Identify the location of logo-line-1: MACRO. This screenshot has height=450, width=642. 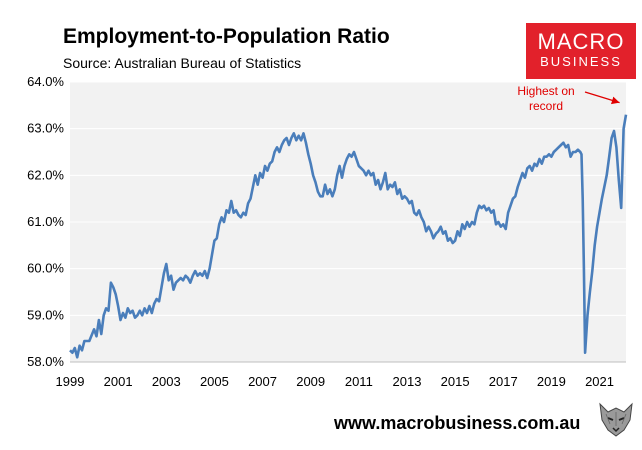
(581, 41).